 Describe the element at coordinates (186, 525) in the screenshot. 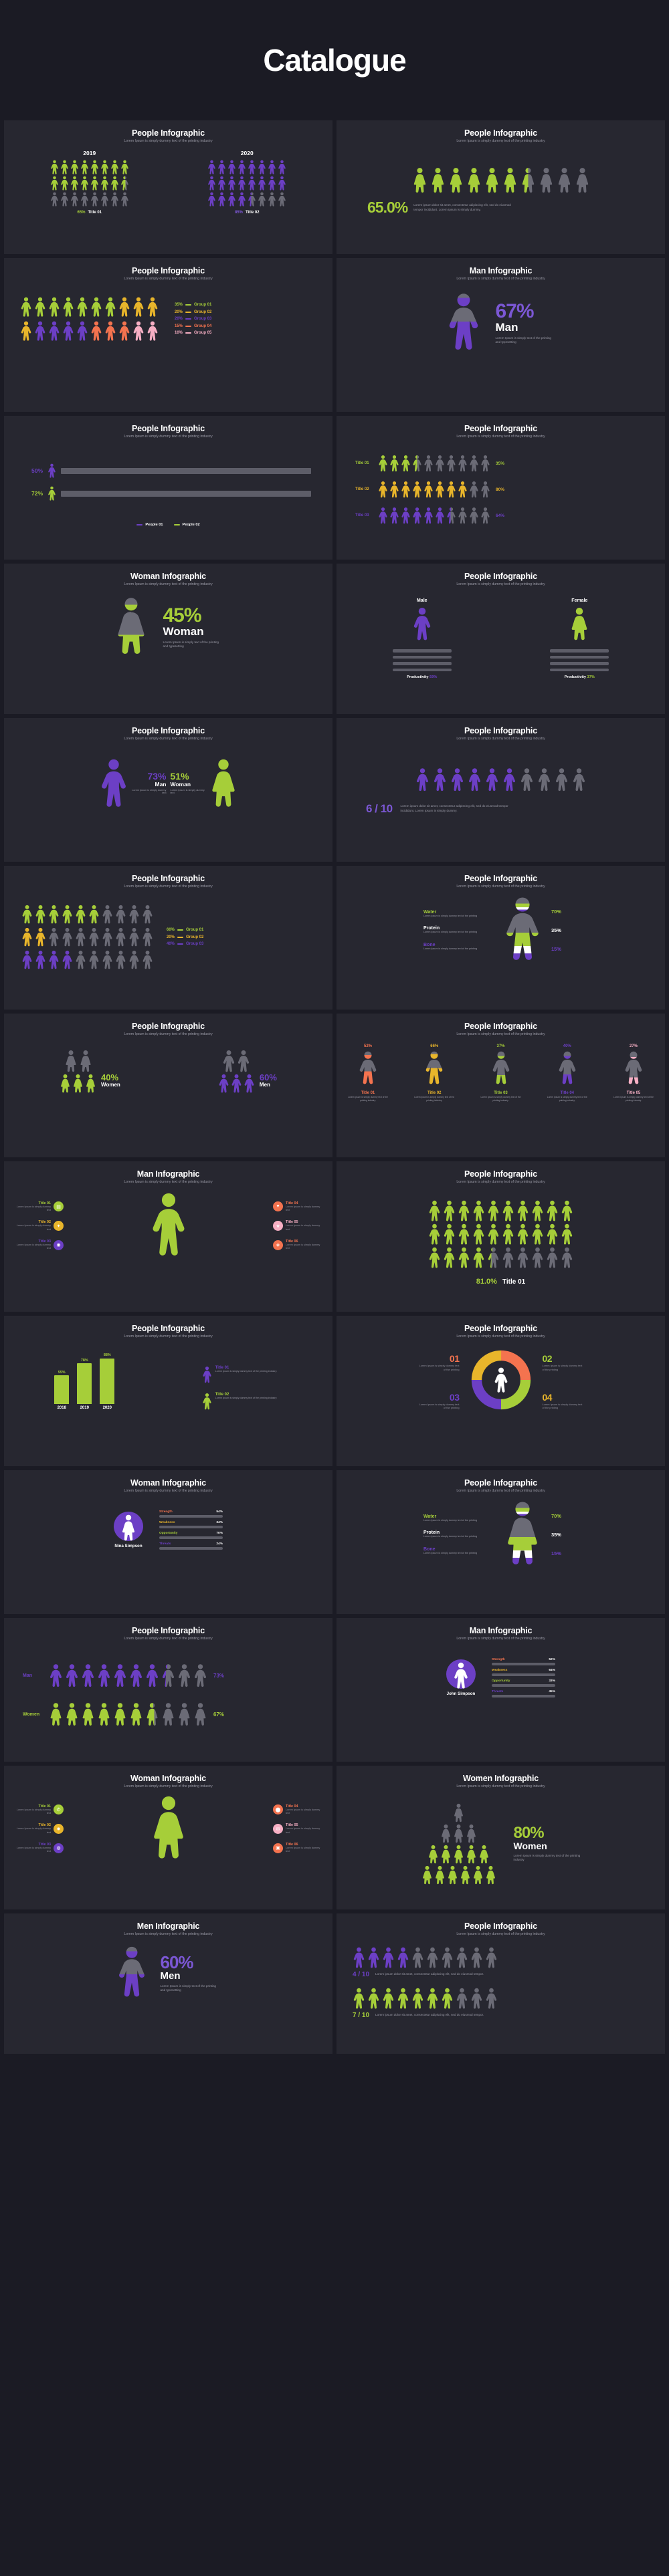

I see `legend-item: People 02` at that location.